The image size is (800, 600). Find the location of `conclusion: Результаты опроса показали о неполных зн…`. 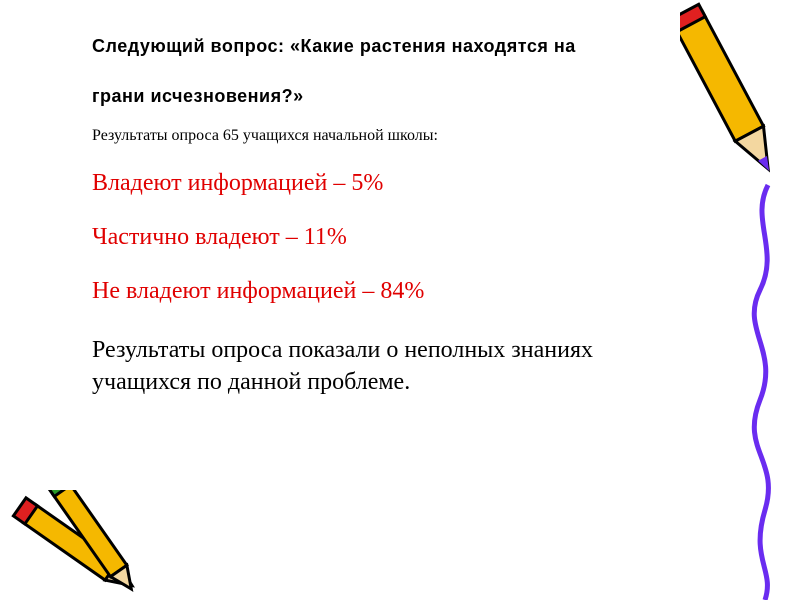

conclusion: Результаты опроса показали о неполных зн… is located at coordinates (342, 366).